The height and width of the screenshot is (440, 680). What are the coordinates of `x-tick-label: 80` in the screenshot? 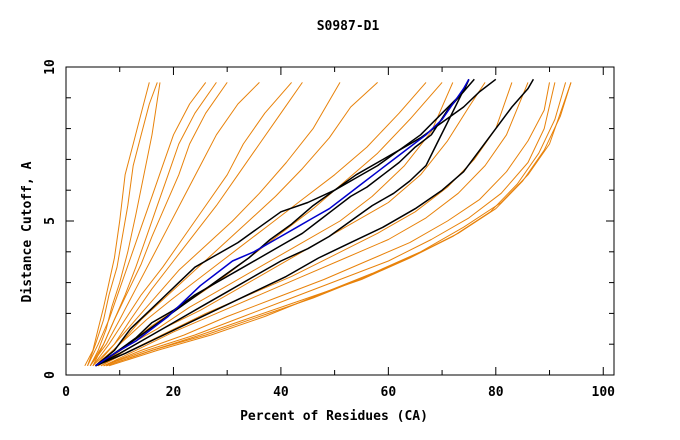 It's located at (496, 392).